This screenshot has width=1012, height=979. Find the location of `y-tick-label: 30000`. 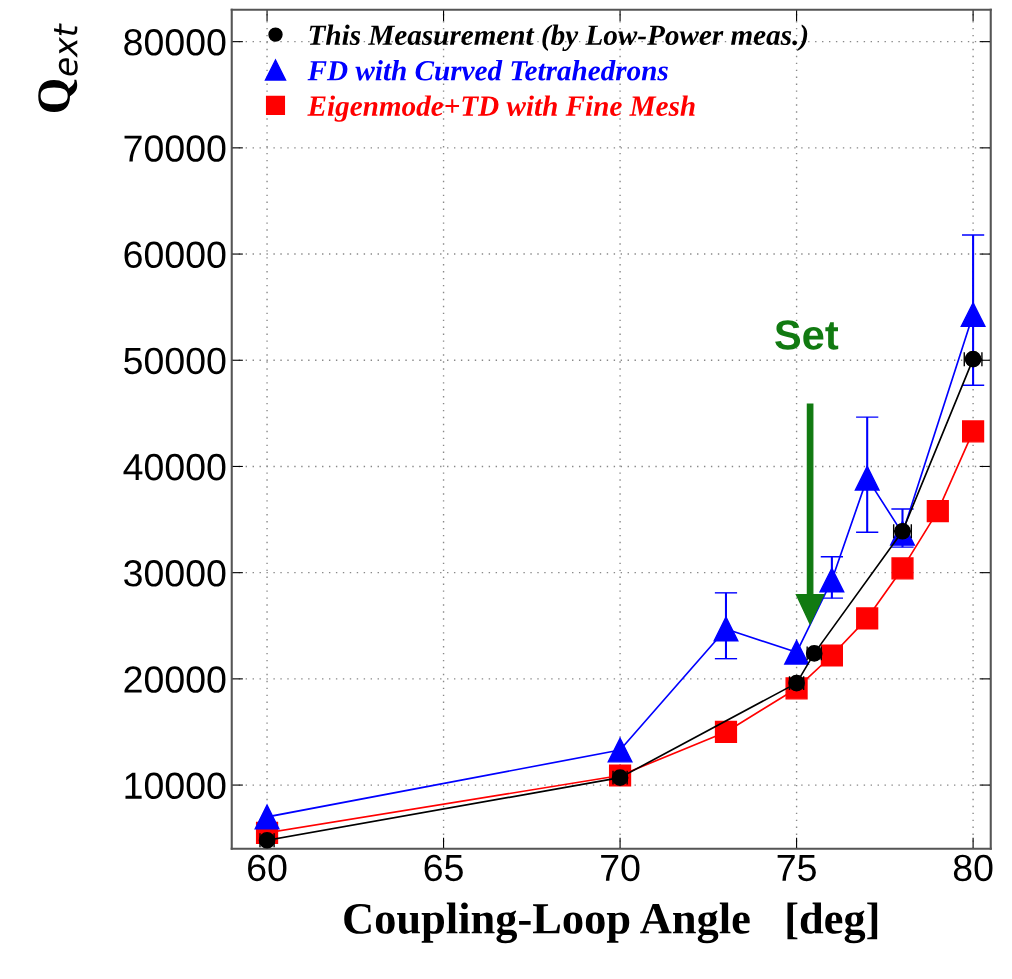

y-tick-label: 30000 is located at coordinates (175, 573).